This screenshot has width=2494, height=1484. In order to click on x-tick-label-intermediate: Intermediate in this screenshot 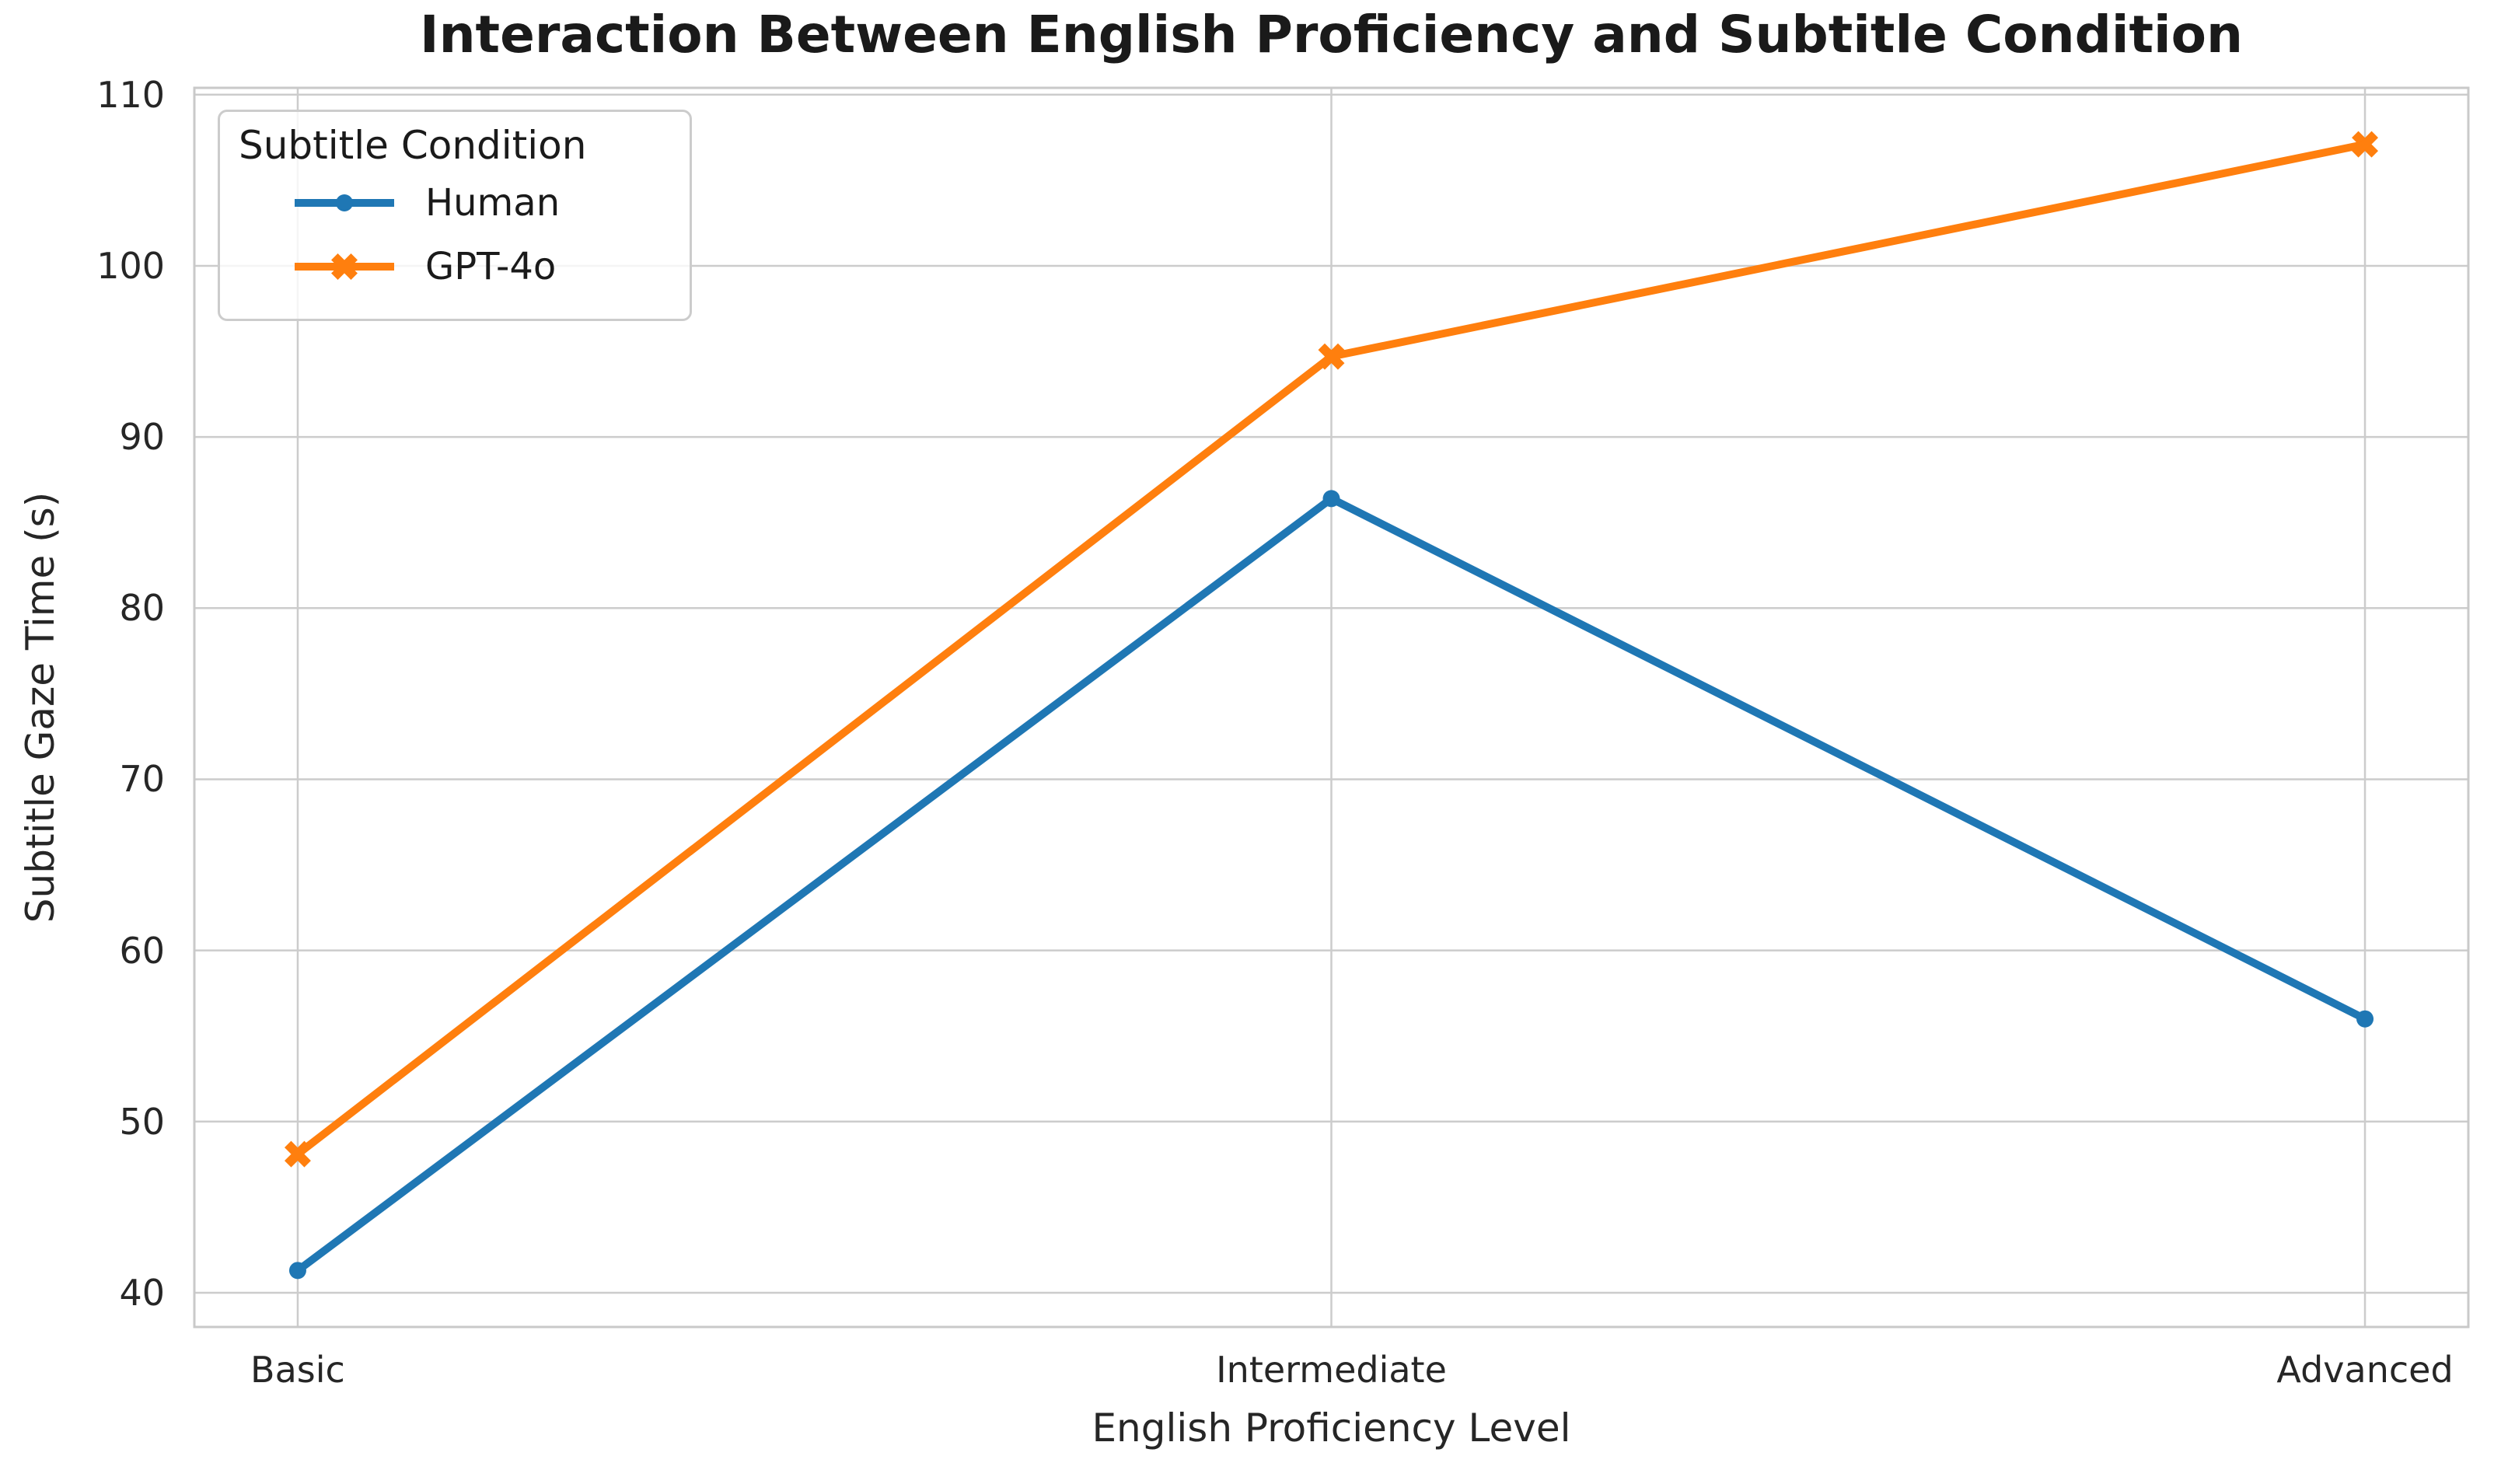, I will do `click(1331, 1370)`.